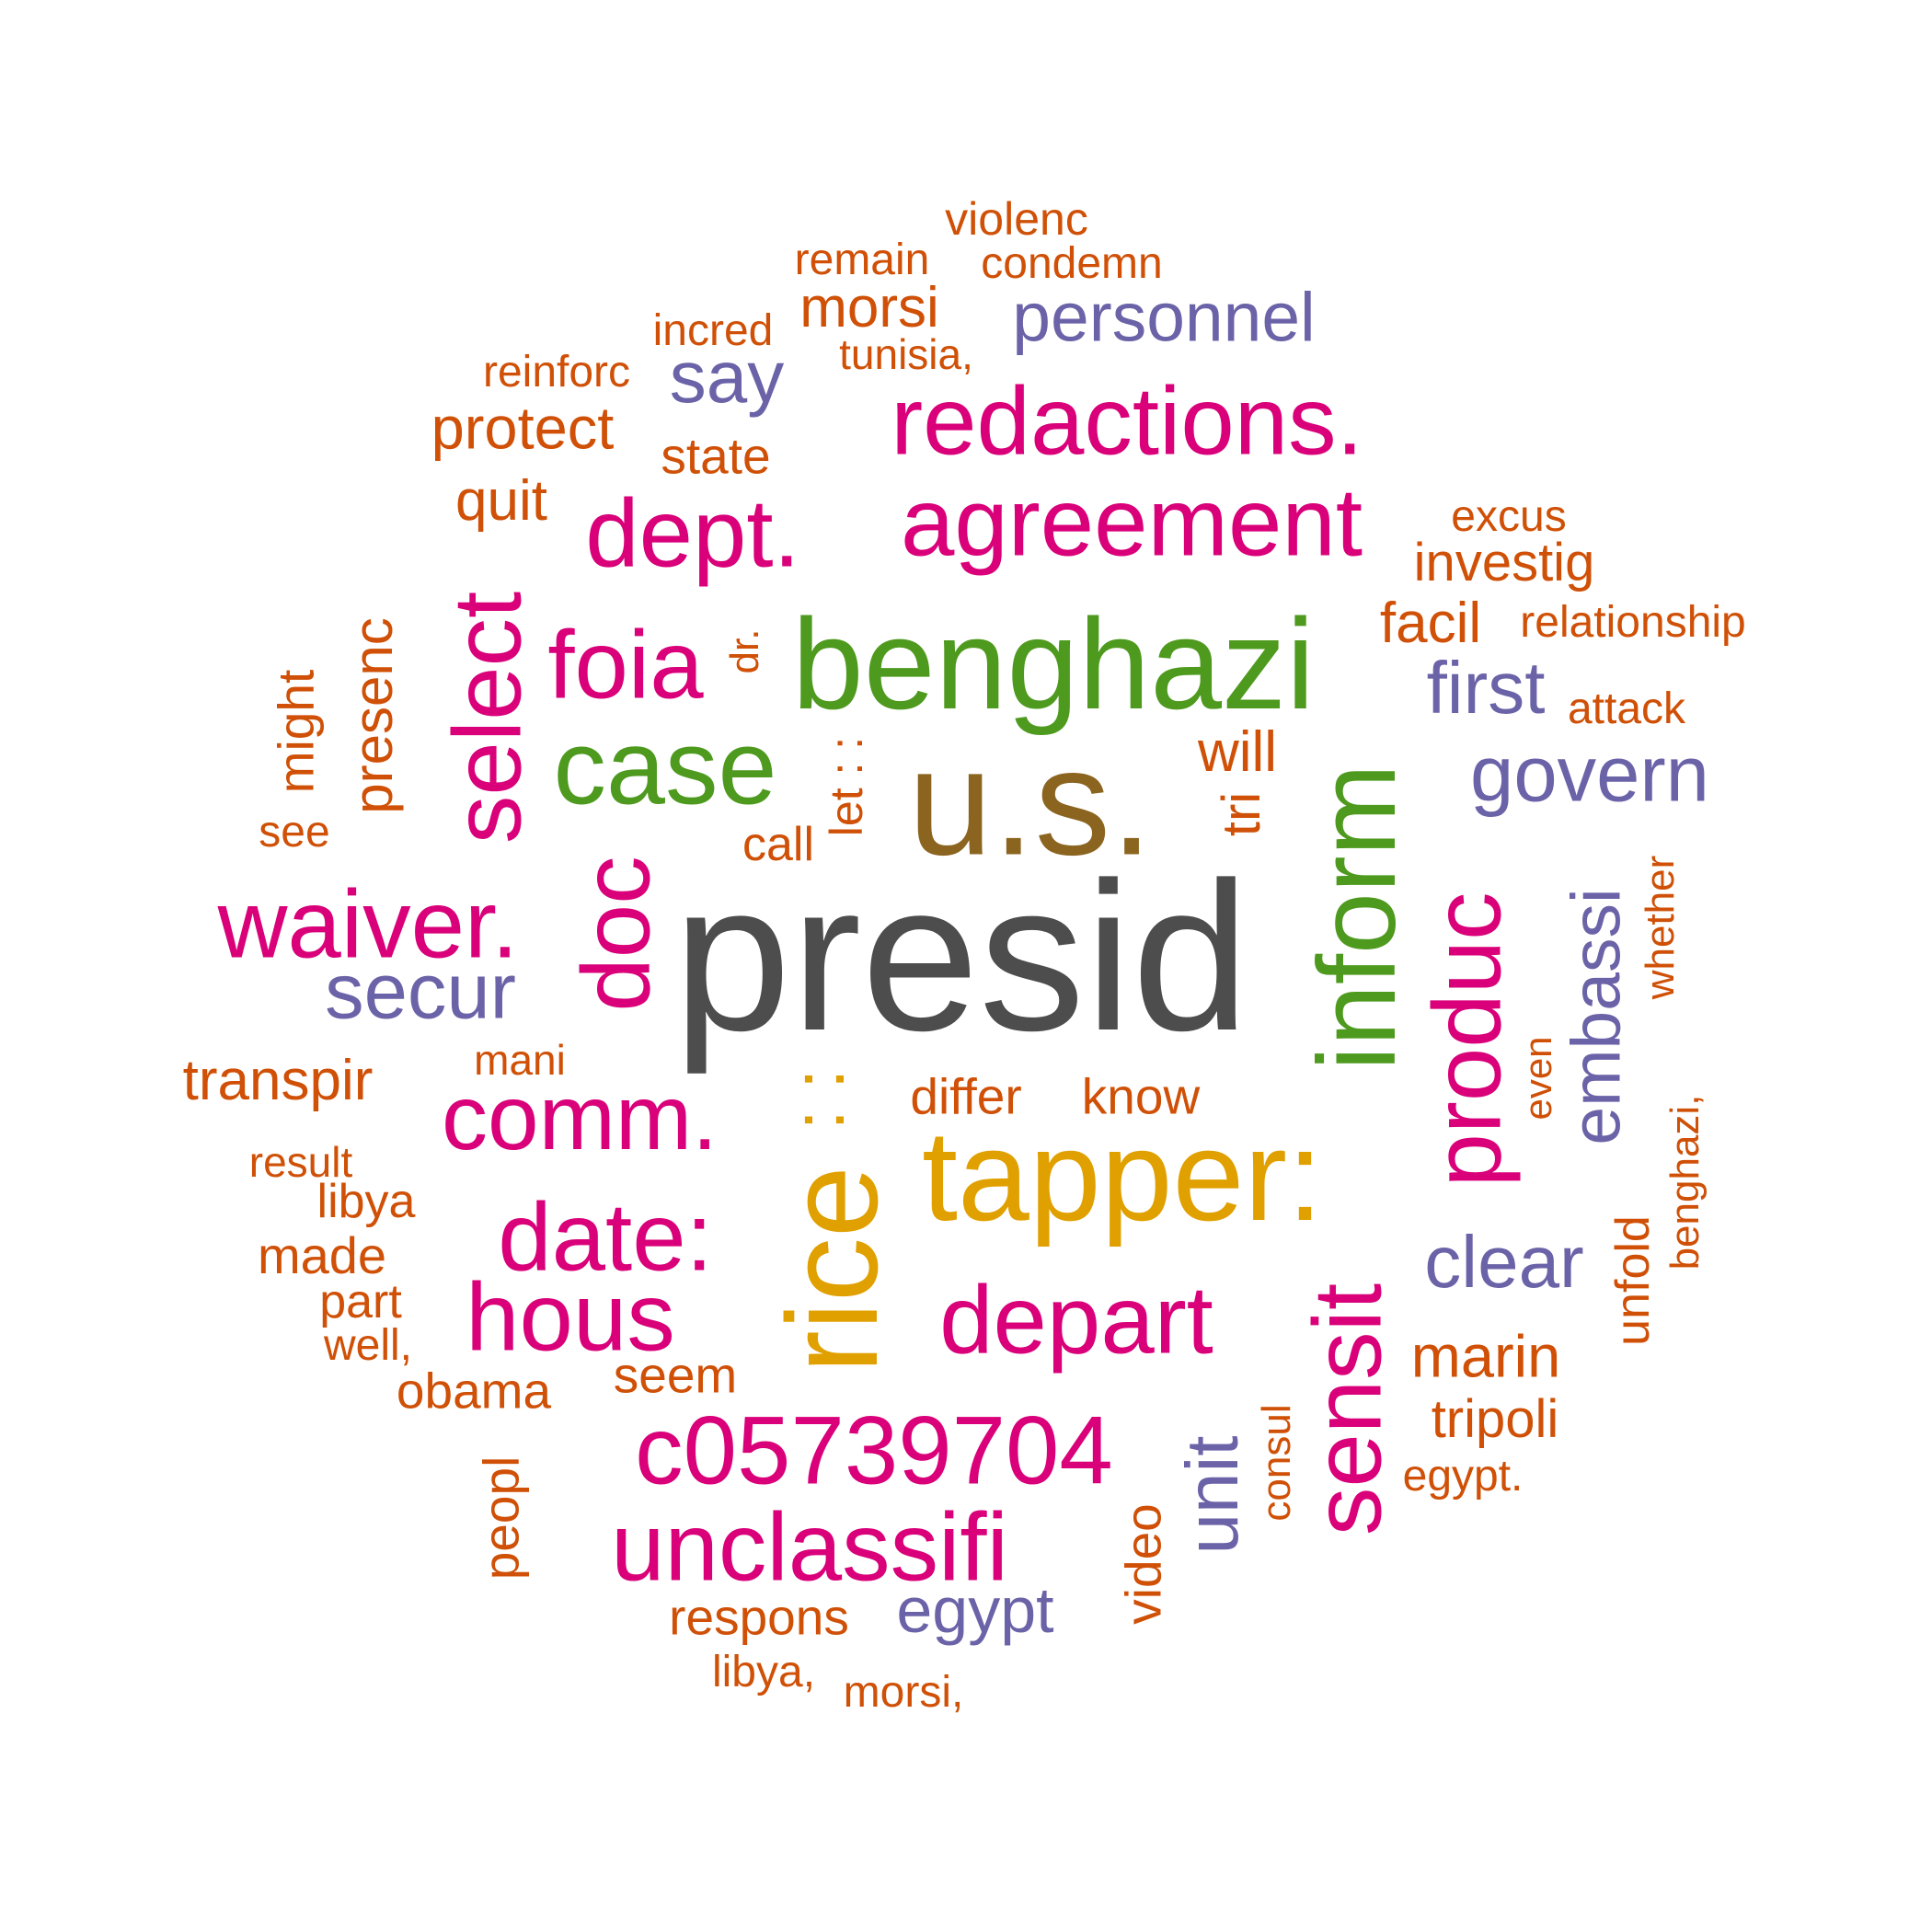 Image resolution: width=1932 pixels, height=1932 pixels. What do you see at coordinates (1241, 814) in the screenshot?
I see `word-tri: tri` at bounding box center [1241, 814].